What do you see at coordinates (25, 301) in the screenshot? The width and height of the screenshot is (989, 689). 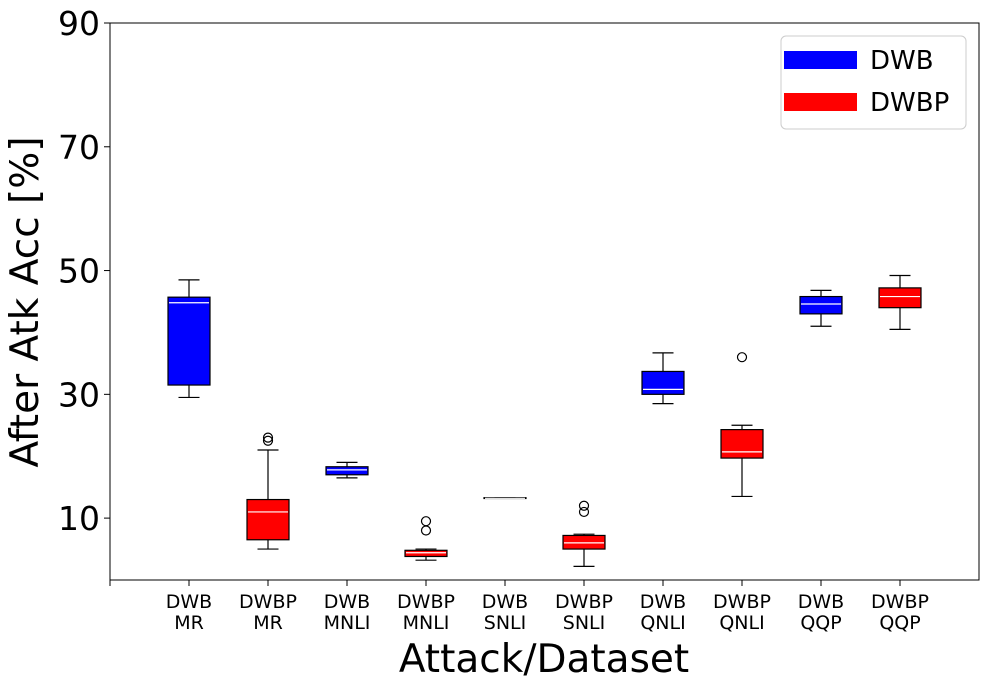 I see `y-axis-label: After Atk Acc [%]` at bounding box center [25, 301].